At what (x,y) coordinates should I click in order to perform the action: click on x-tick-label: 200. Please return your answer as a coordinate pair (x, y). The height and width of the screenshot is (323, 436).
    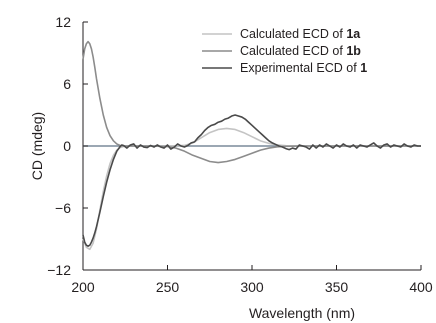
    Looking at the image, I should click on (83, 287).